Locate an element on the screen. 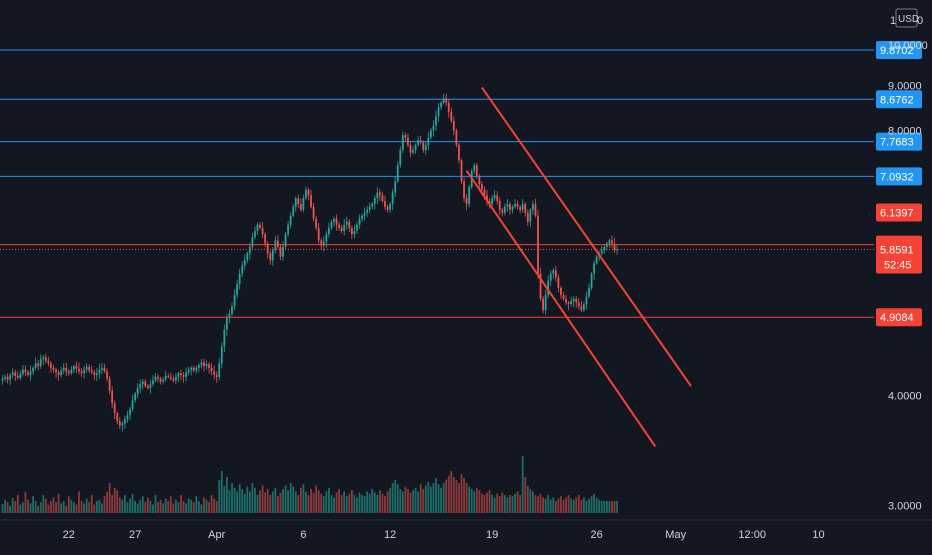 The height and width of the screenshot is (555, 932). currency-selector is located at coordinates (906, 18).